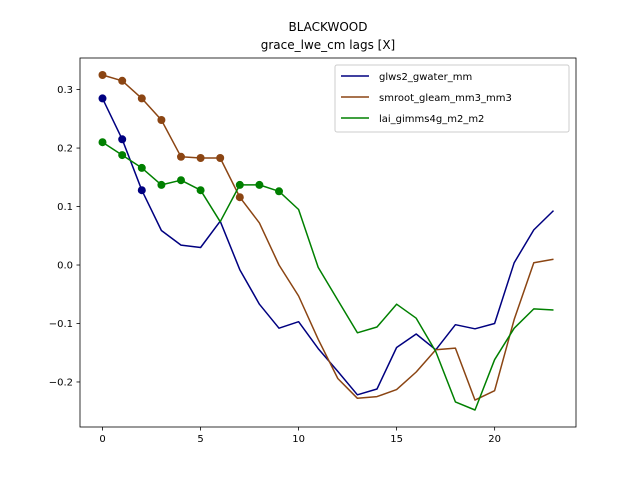 The image size is (640, 480). I want to click on y-tick-label: 0.2, so click(65, 149).